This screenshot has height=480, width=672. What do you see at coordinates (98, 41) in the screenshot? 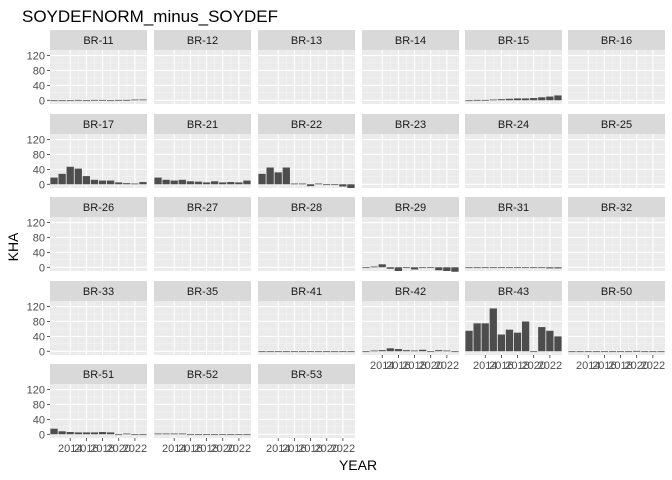
I see `facet-strip-label: BR-11` at bounding box center [98, 41].